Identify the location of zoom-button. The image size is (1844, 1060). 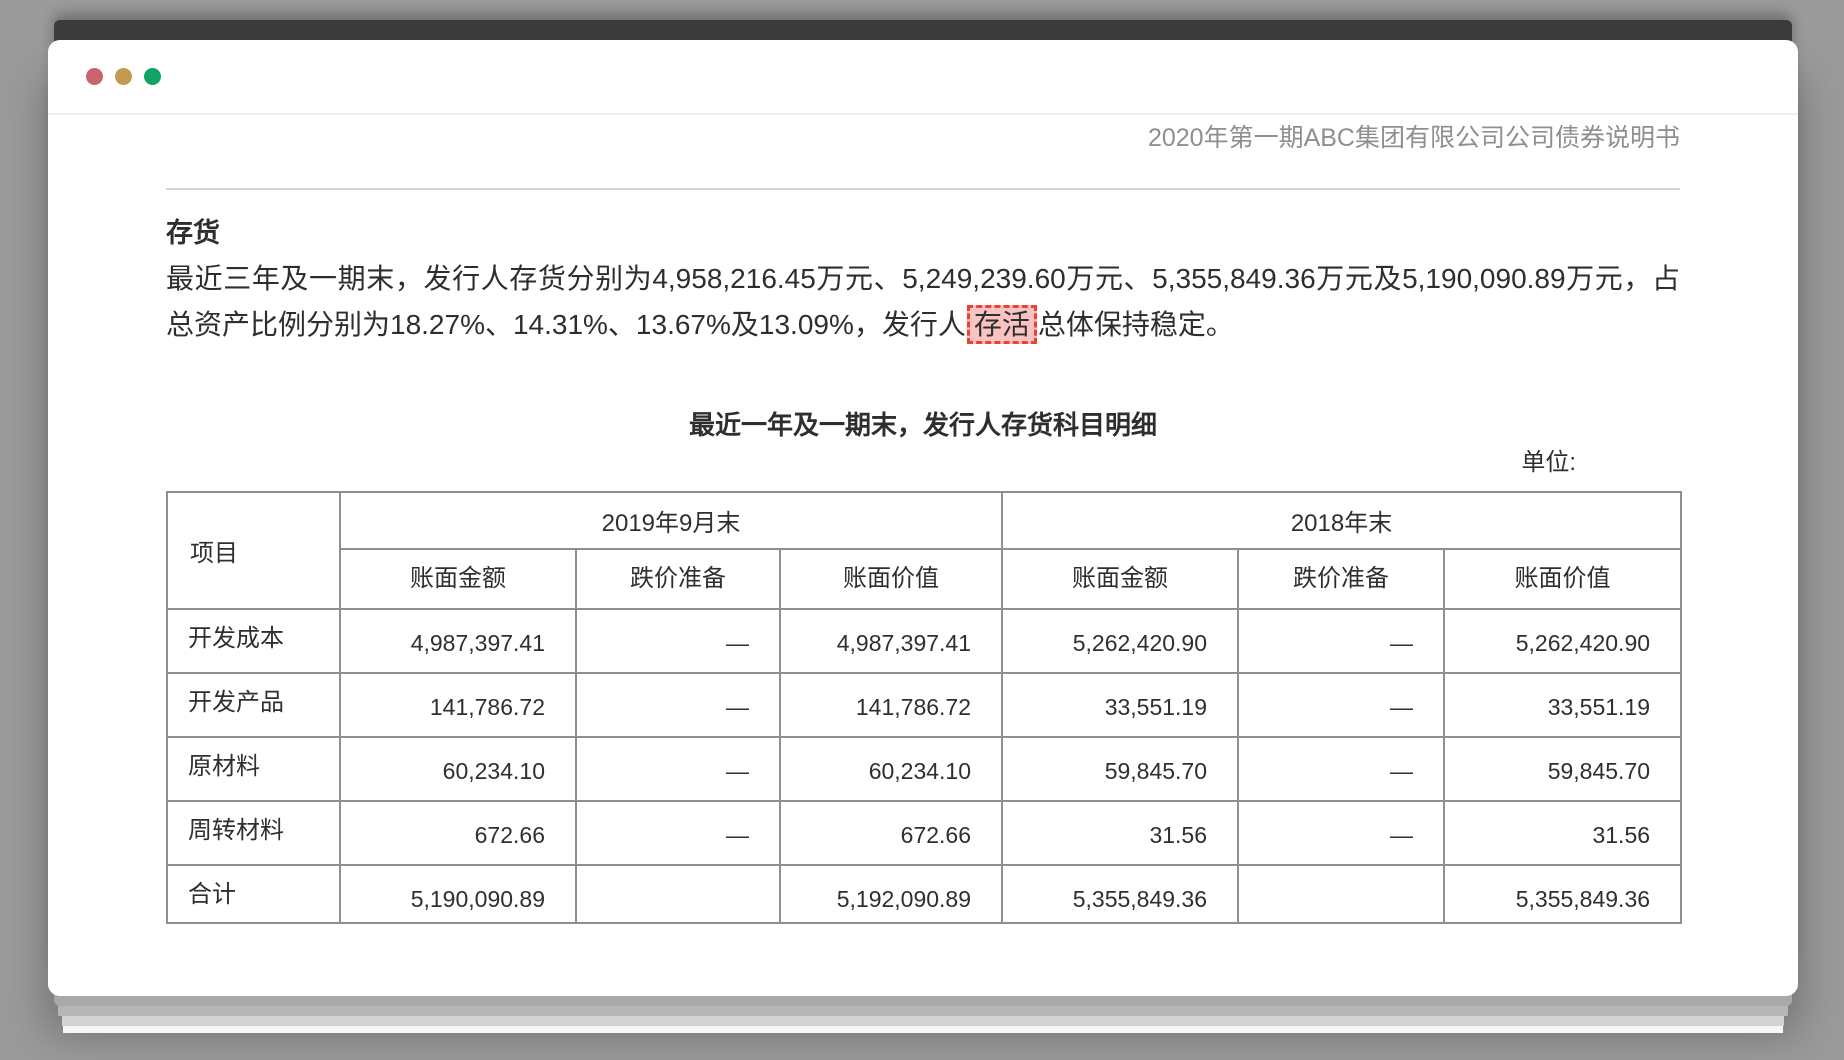
(152, 76).